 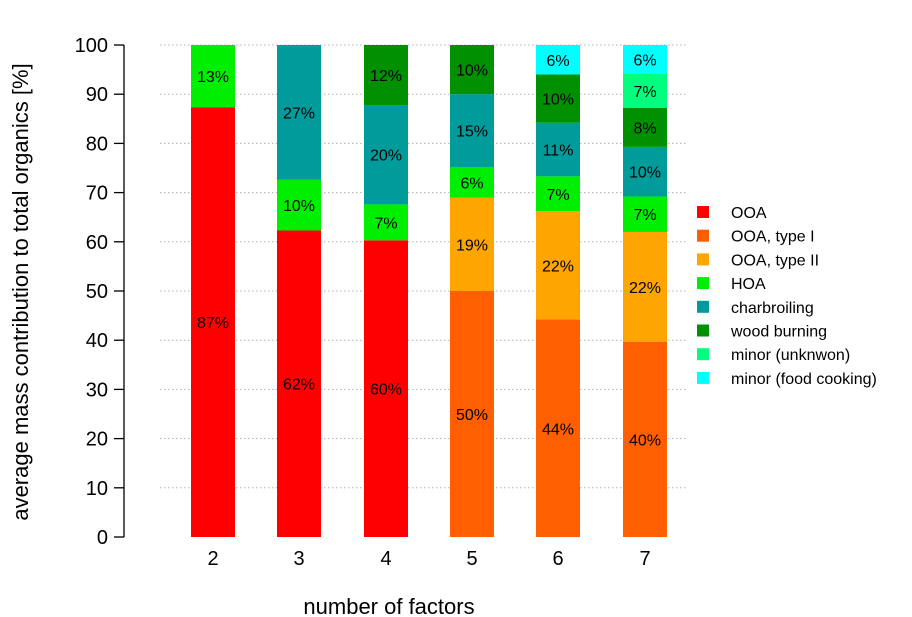 What do you see at coordinates (97, 341) in the screenshot?
I see `y-tick-label-40: 40` at bounding box center [97, 341].